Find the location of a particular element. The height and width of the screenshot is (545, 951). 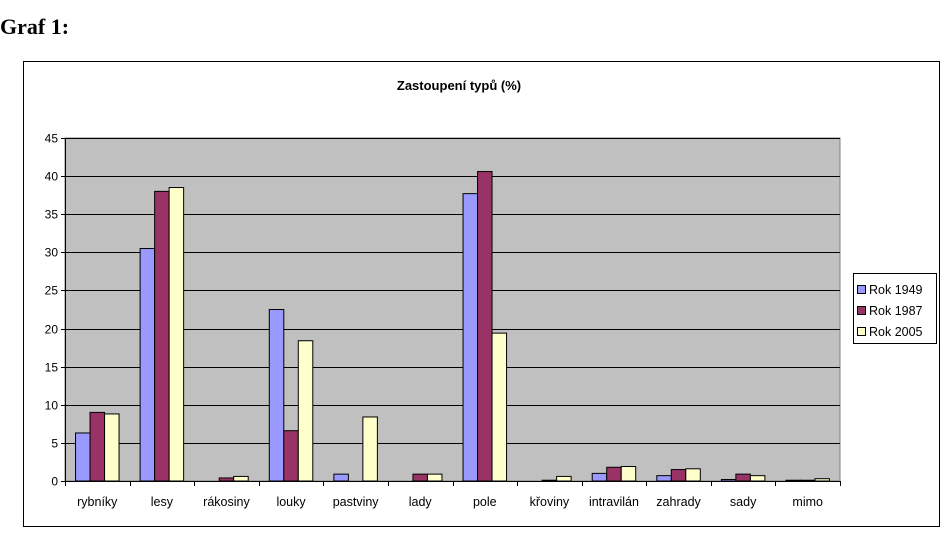

y-axis-tick-labels: 0 5 10 15 20 25 30 35 40 45 is located at coordinates (52, 310).